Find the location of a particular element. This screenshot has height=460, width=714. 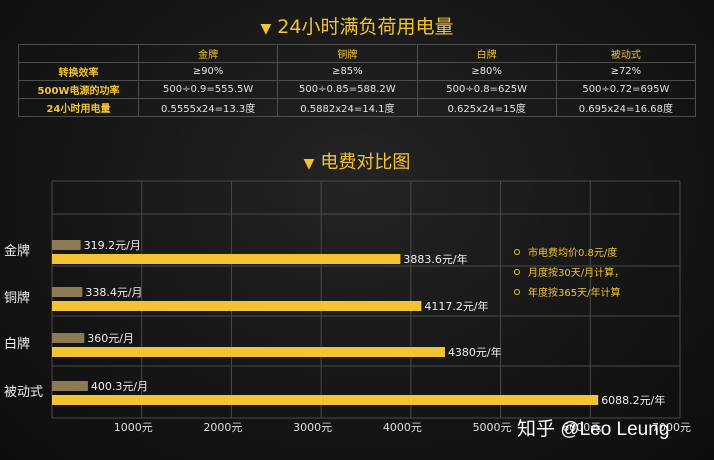

data-label-monthly: 400.3元/月 is located at coordinates (119, 386).